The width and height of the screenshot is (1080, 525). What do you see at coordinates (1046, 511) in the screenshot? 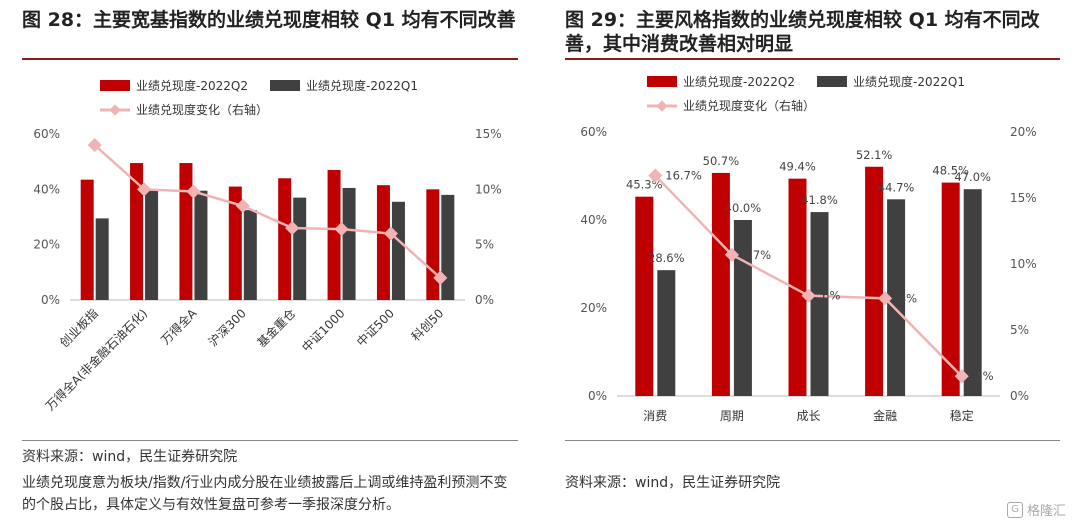
I see `watermark-text: 格隆汇` at bounding box center [1046, 511].